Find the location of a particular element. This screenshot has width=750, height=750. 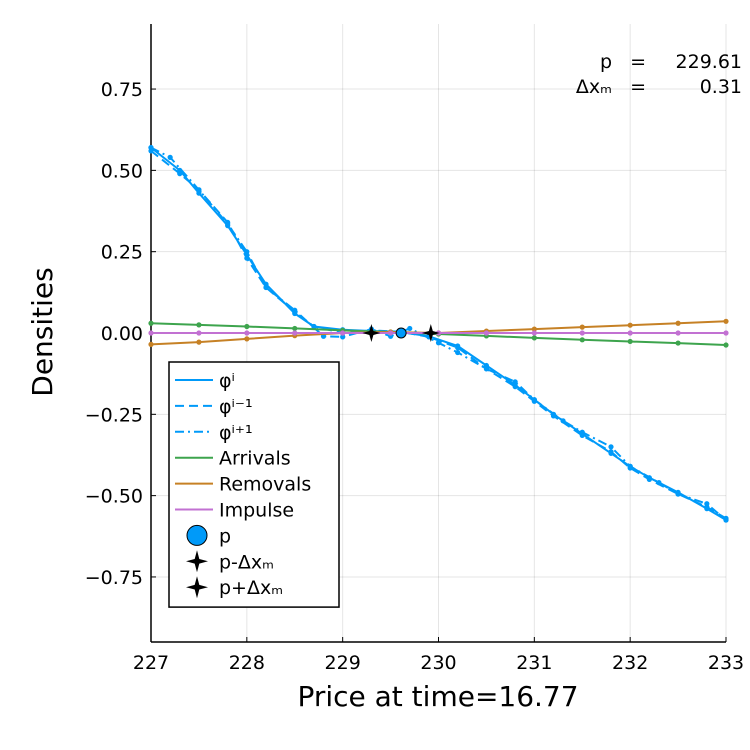

x-tick-label: 228 is located at coordinates (247, 663).